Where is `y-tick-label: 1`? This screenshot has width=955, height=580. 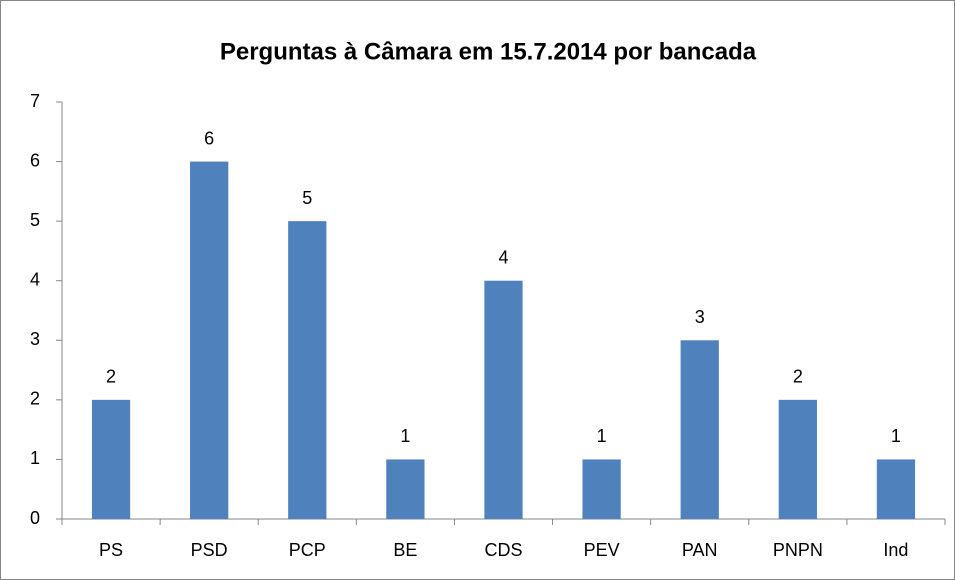 y-tick-label: 1 is located at coordinates (35, 458).